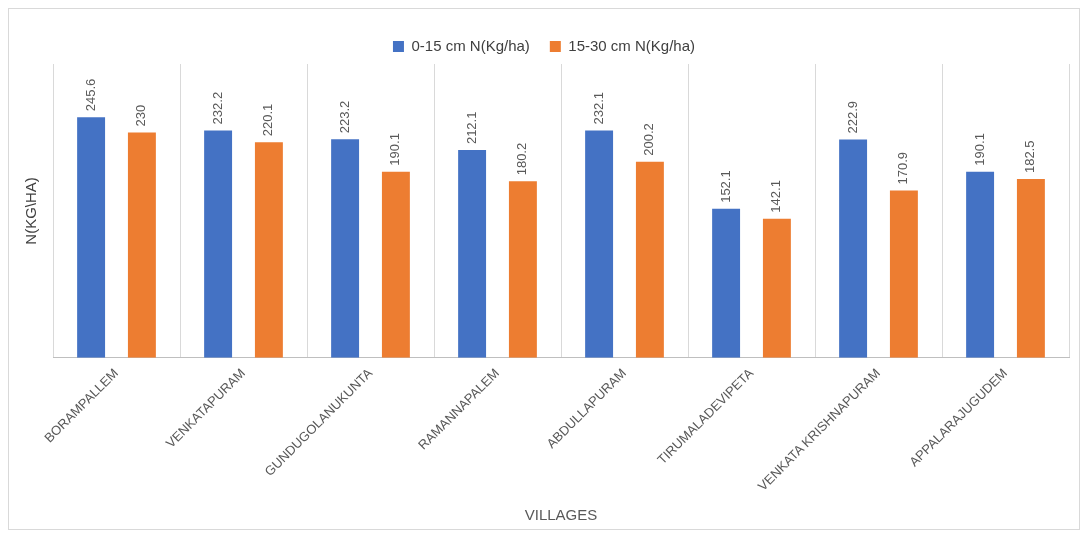 Image resolution: width=1089 pixels, height=539 pixels. Describe the element at coordinates (470, 45) in the screenshot. I see `legend-label: 0-15 cm N(Kg/ha)` at that location.